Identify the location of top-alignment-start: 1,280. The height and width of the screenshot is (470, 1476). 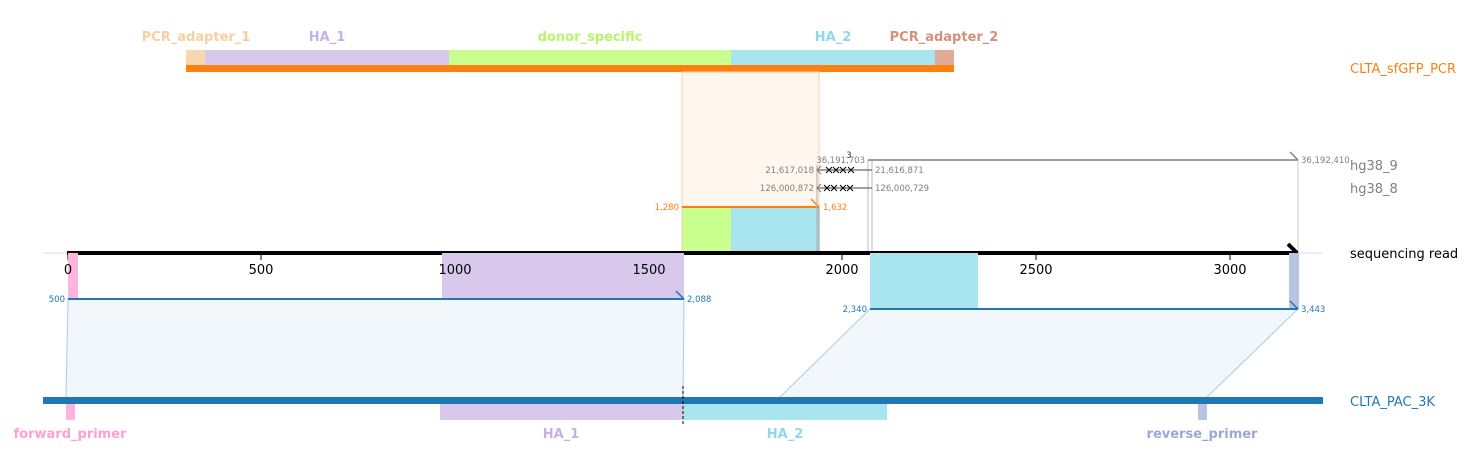
(667, 208).